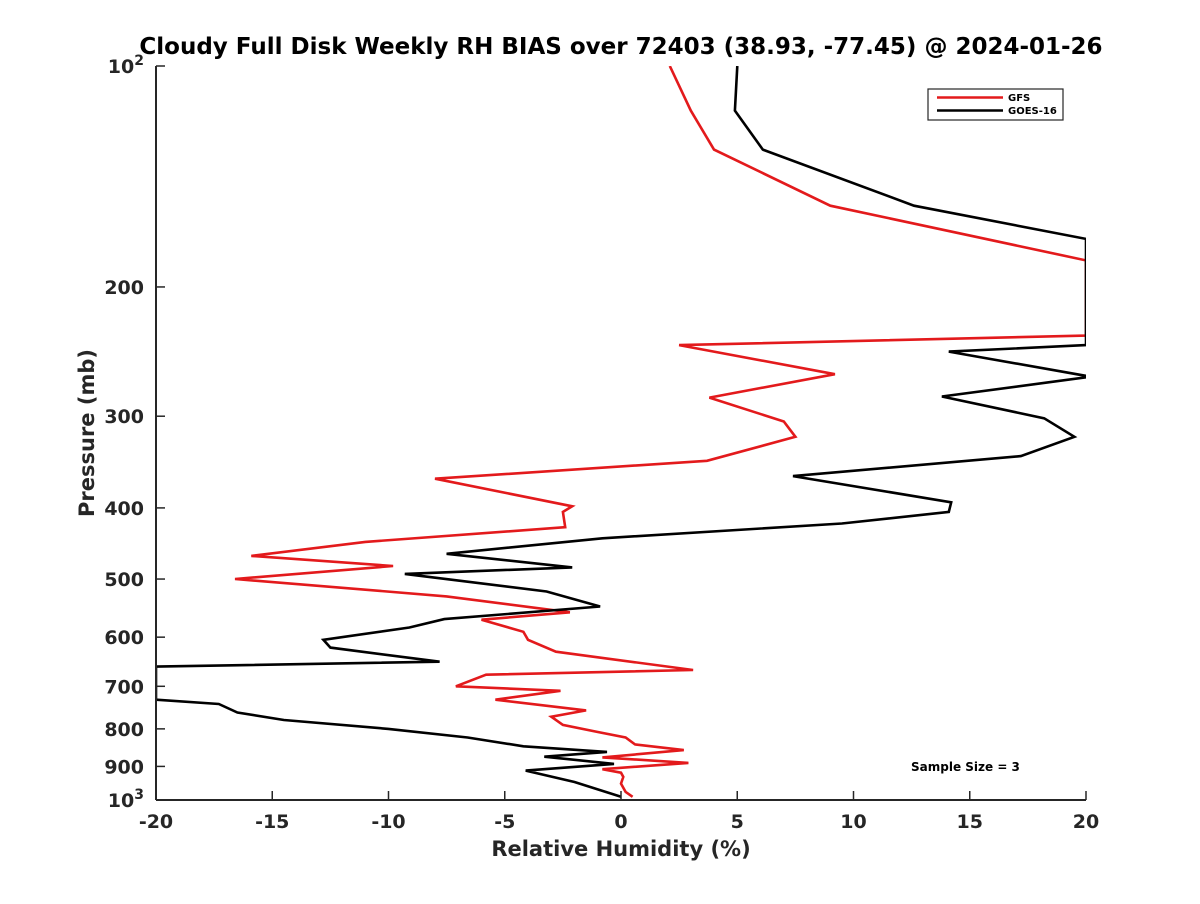 The height and width of the screenshot is (904, 1200). Describe the element at coordinates (965, 767) in the screenshot. I see `sample-size-annotation: Sample Size = 3` at that location.